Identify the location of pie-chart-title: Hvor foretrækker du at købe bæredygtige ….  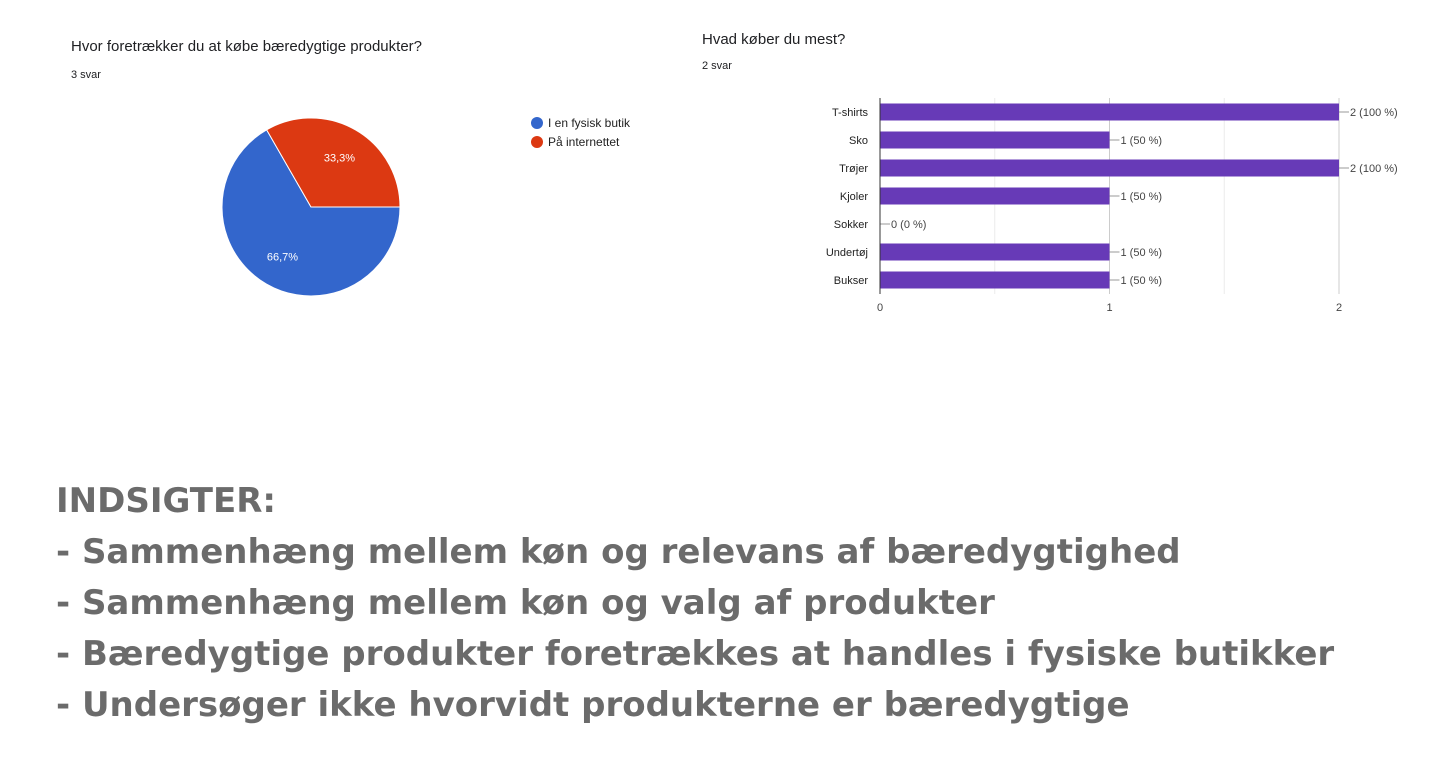
(246, 46).